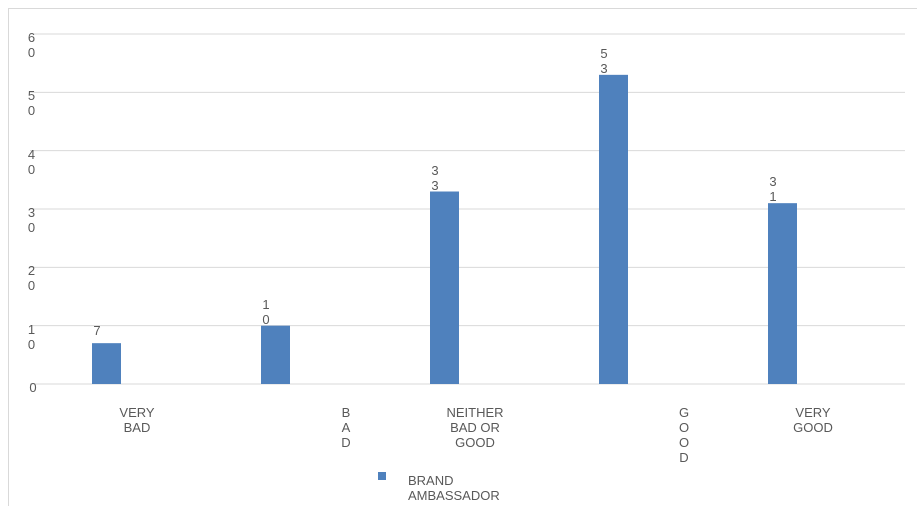  Describe the element at coordinates (31, 103) in the screenshot. I see `y-tick-label: 50` at that location.